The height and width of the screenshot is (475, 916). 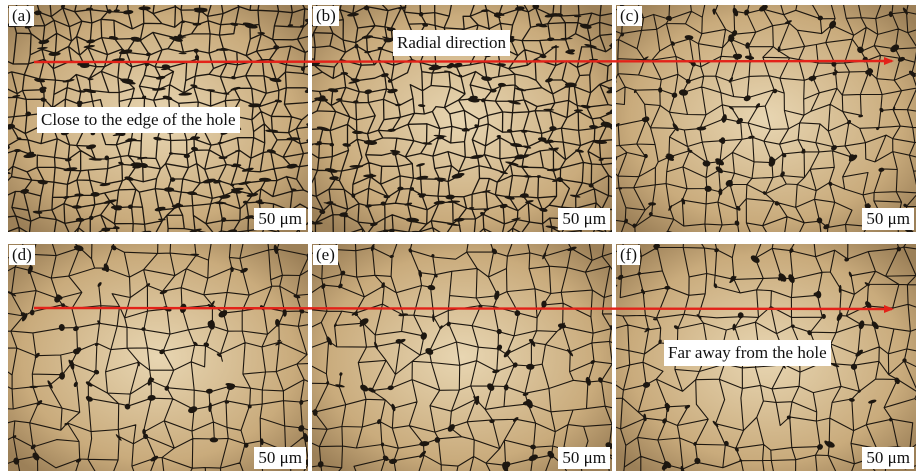 What do you see at coordinates (584, 458) in the screenshot?
I see `scale-bar-label-e: 50 μm` at bounding box center [584, 458].